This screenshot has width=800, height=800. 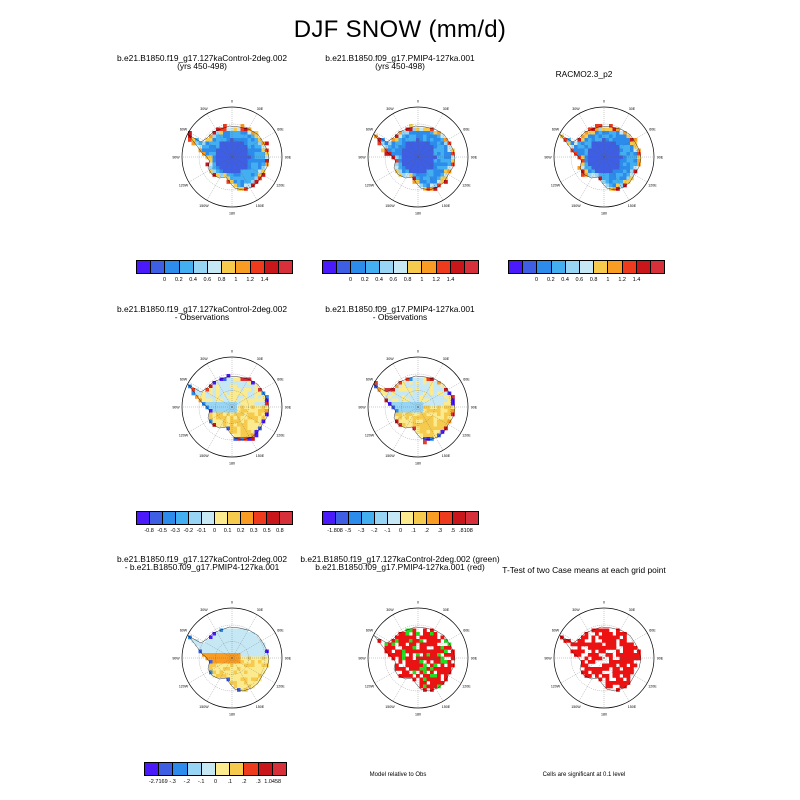 I want to click on longitude-label: 150W, so click(x=576, y=206).